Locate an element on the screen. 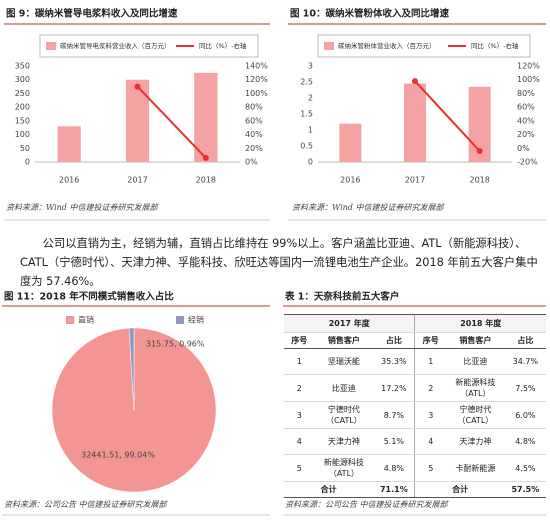 This screenshot has height=525, width=550. chart-title: 图 11：2018 年不同模式销售收入占比 is located at coordinates (89, 297).